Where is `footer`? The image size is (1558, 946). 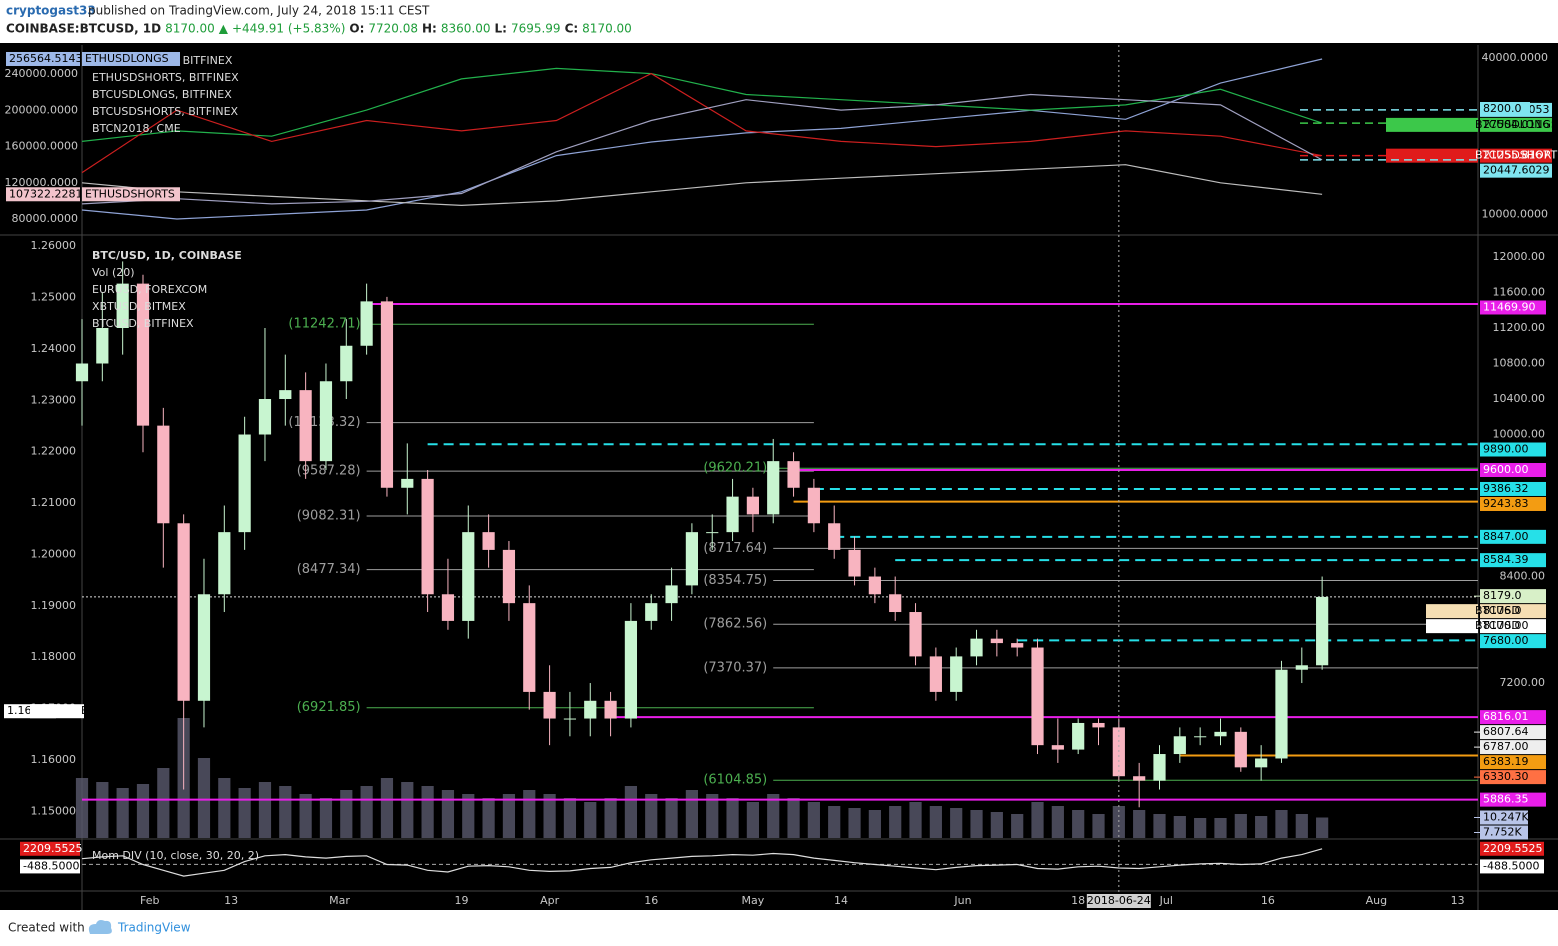 footer is located at coordinates (779, 928).